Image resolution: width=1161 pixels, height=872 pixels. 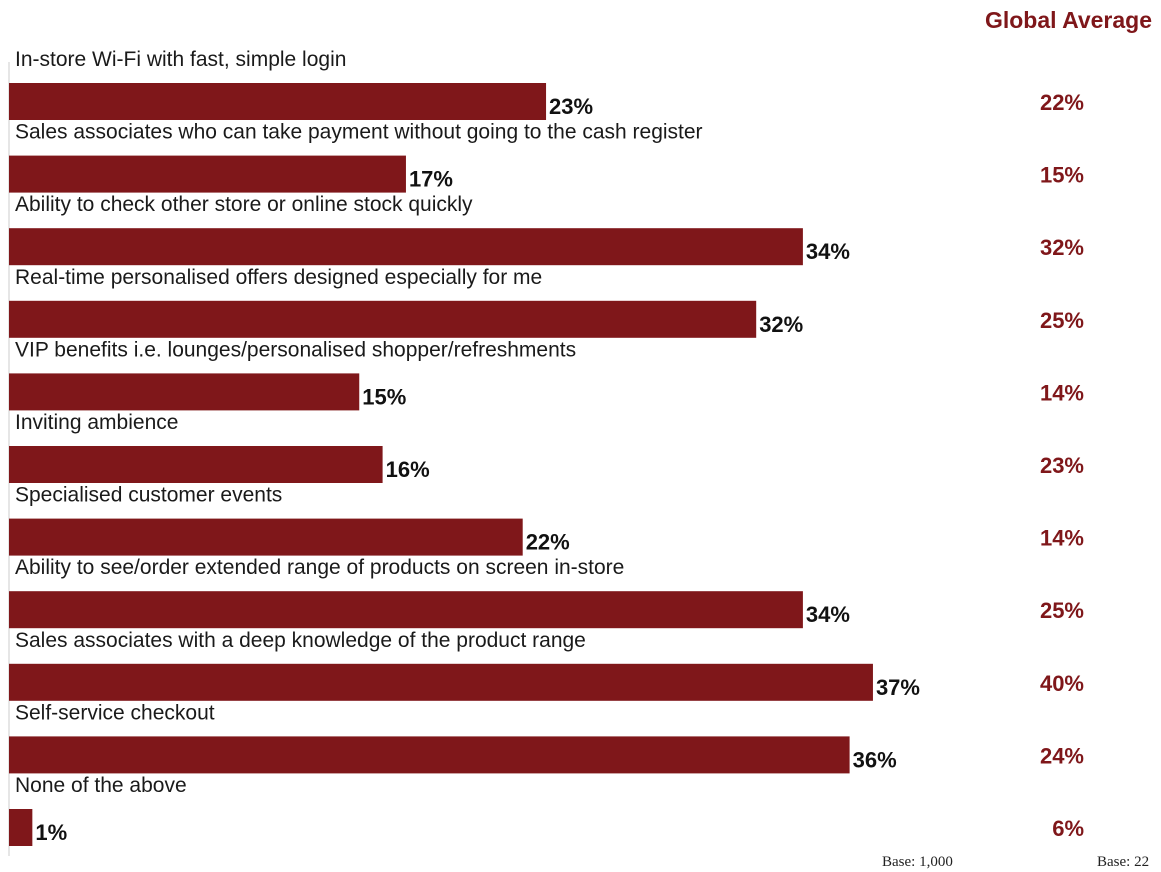 I want to click on value-label: 1%, so click(x=51, y=832).